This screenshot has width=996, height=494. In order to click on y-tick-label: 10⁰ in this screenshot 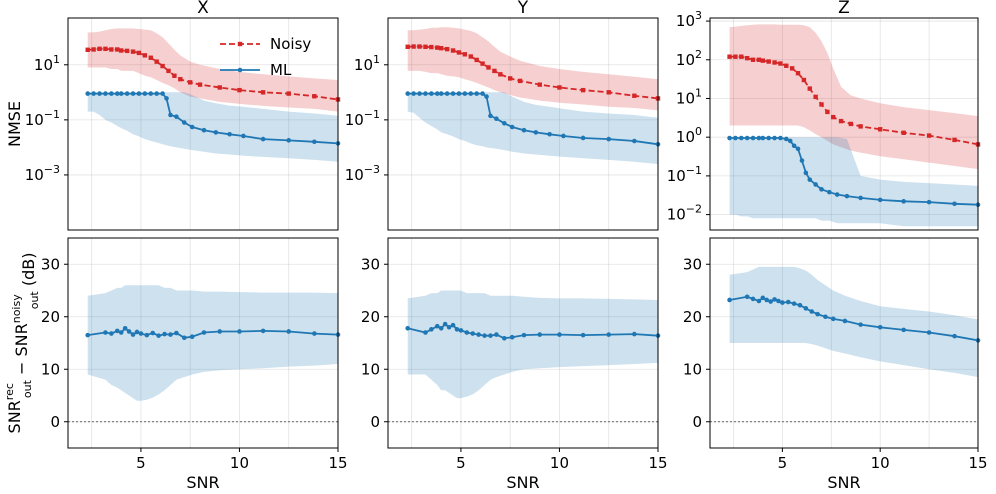, I will do `click(689, 135)`.